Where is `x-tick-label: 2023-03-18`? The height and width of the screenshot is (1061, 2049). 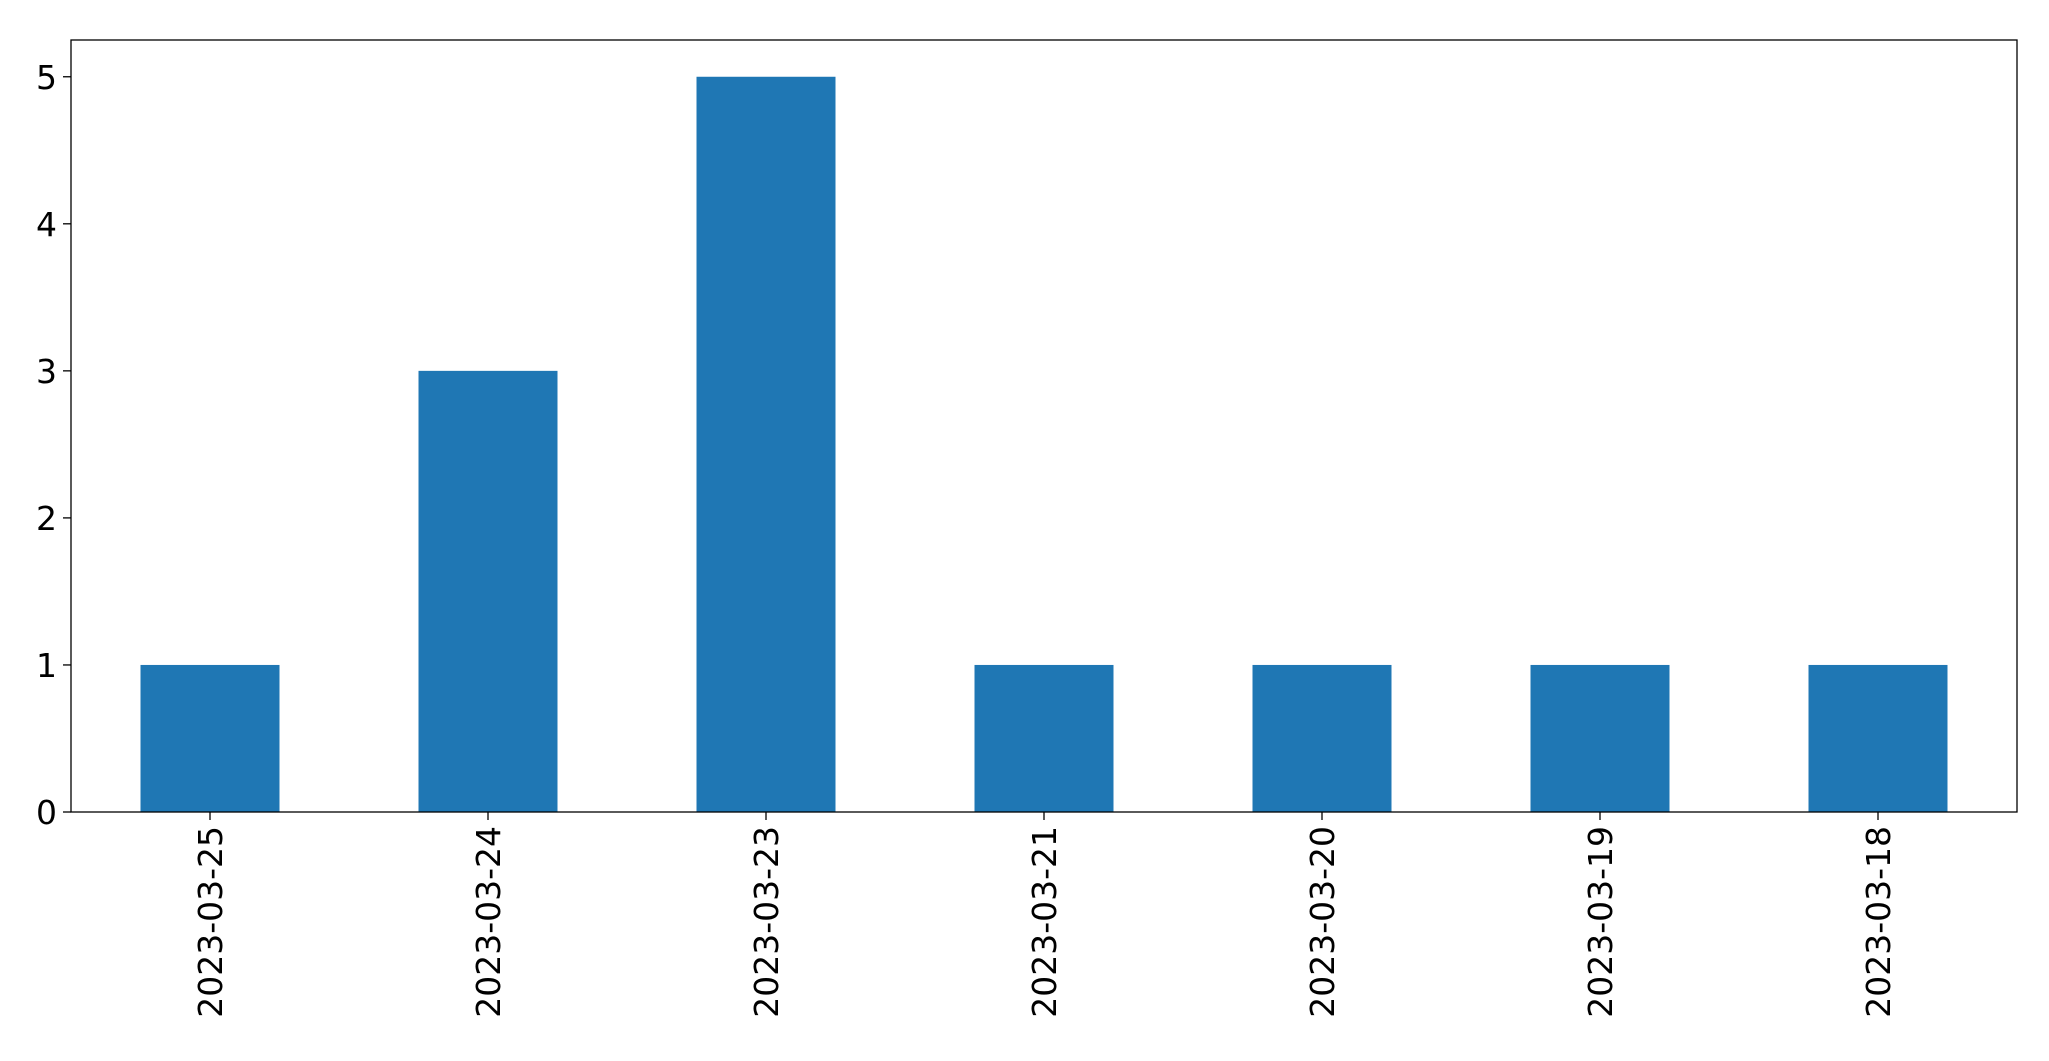
x-tick-label: 2023-03-18 is located at coordinates (1878, 922).